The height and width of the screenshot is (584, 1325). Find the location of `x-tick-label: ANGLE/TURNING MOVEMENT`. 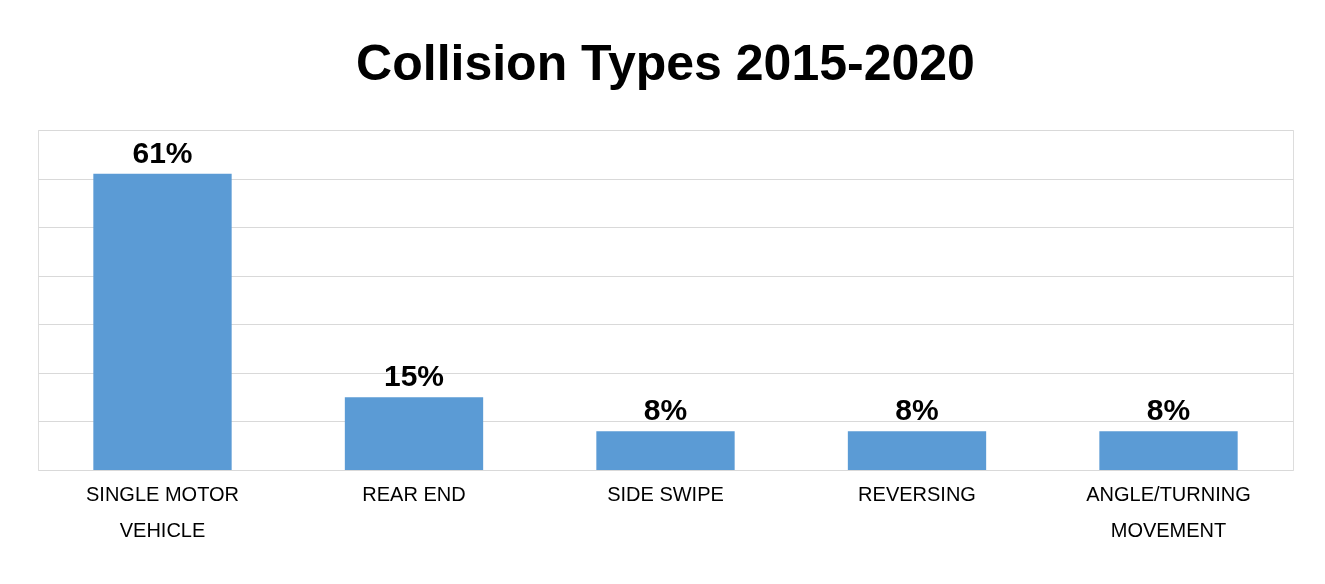

x-tick-label: ANGLE/TURNING MOVEMENT is located at coordinates (1168, 511).